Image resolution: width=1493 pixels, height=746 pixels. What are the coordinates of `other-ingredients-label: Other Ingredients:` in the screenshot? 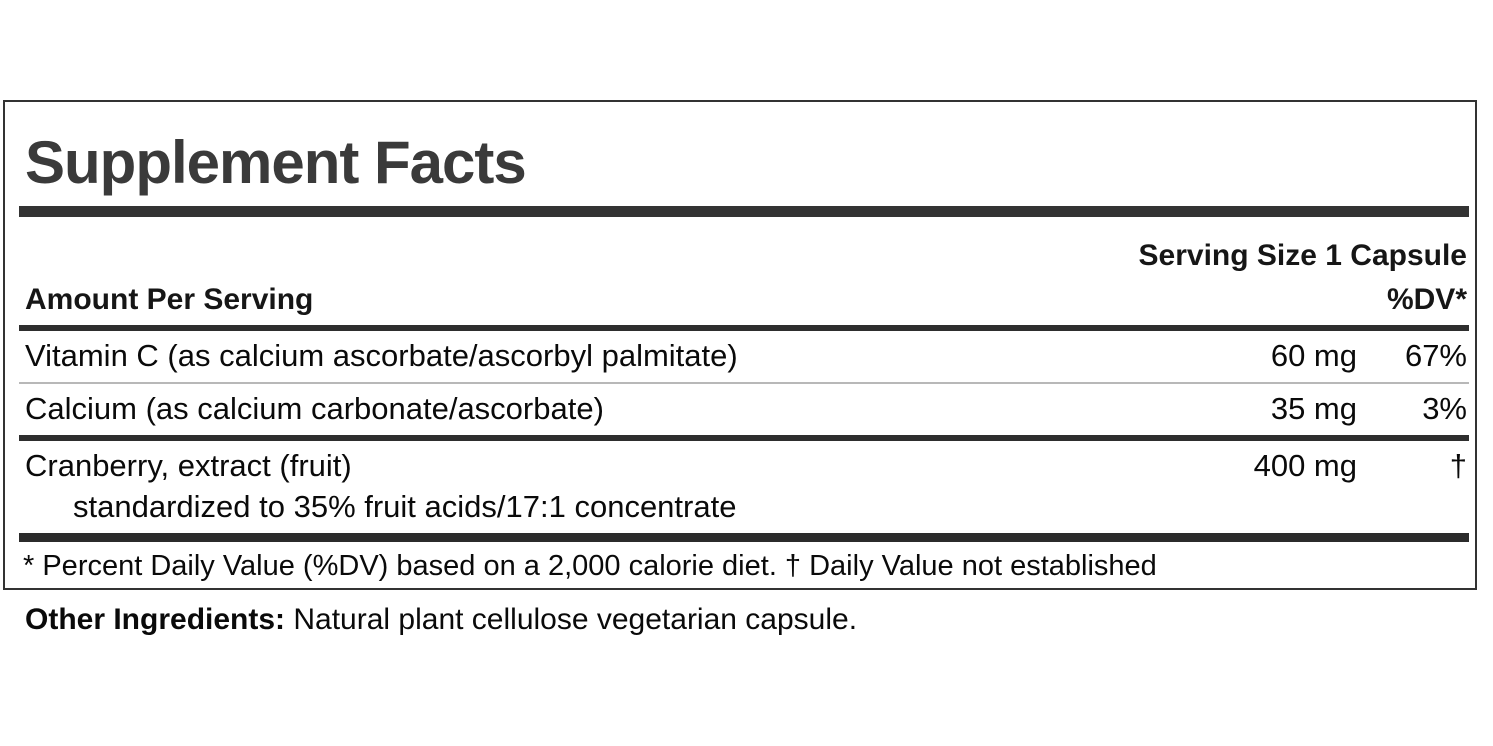 It's located at (155, 619).